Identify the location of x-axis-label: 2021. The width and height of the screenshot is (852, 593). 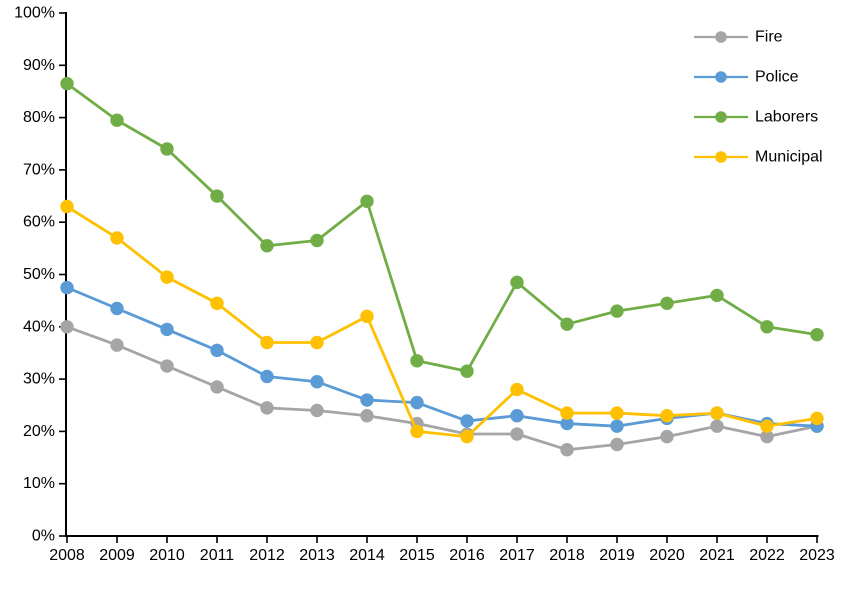
(717, 555).